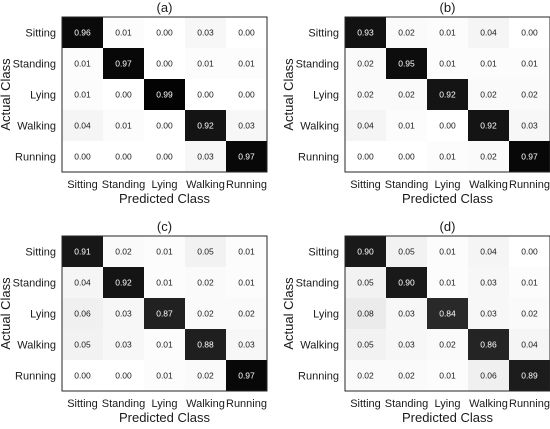  Describe the element at coordinates (165, 7) in the screenshot. I see `panel-title: (a)` at that location.